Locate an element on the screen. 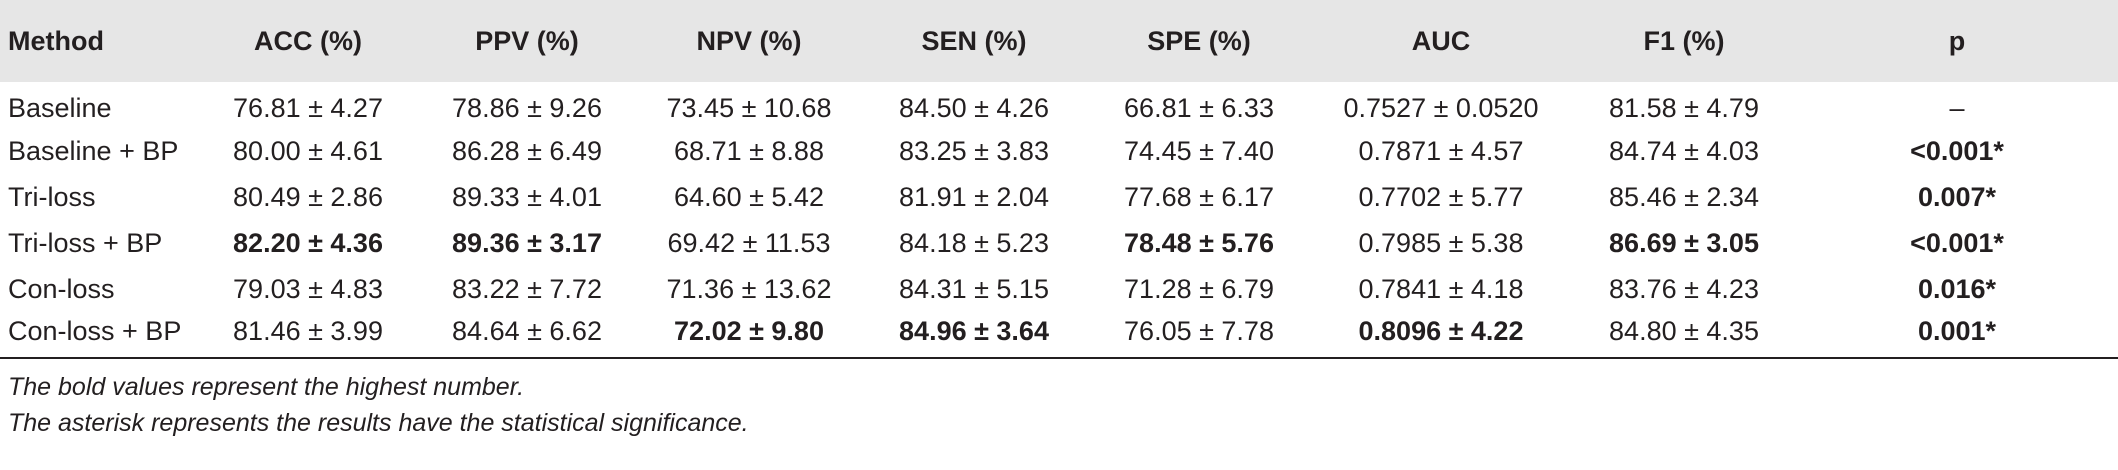 The image size is (2118, 470). f1-cell: 84.74 ± 4.03 is located at coordinates (1684, 150).